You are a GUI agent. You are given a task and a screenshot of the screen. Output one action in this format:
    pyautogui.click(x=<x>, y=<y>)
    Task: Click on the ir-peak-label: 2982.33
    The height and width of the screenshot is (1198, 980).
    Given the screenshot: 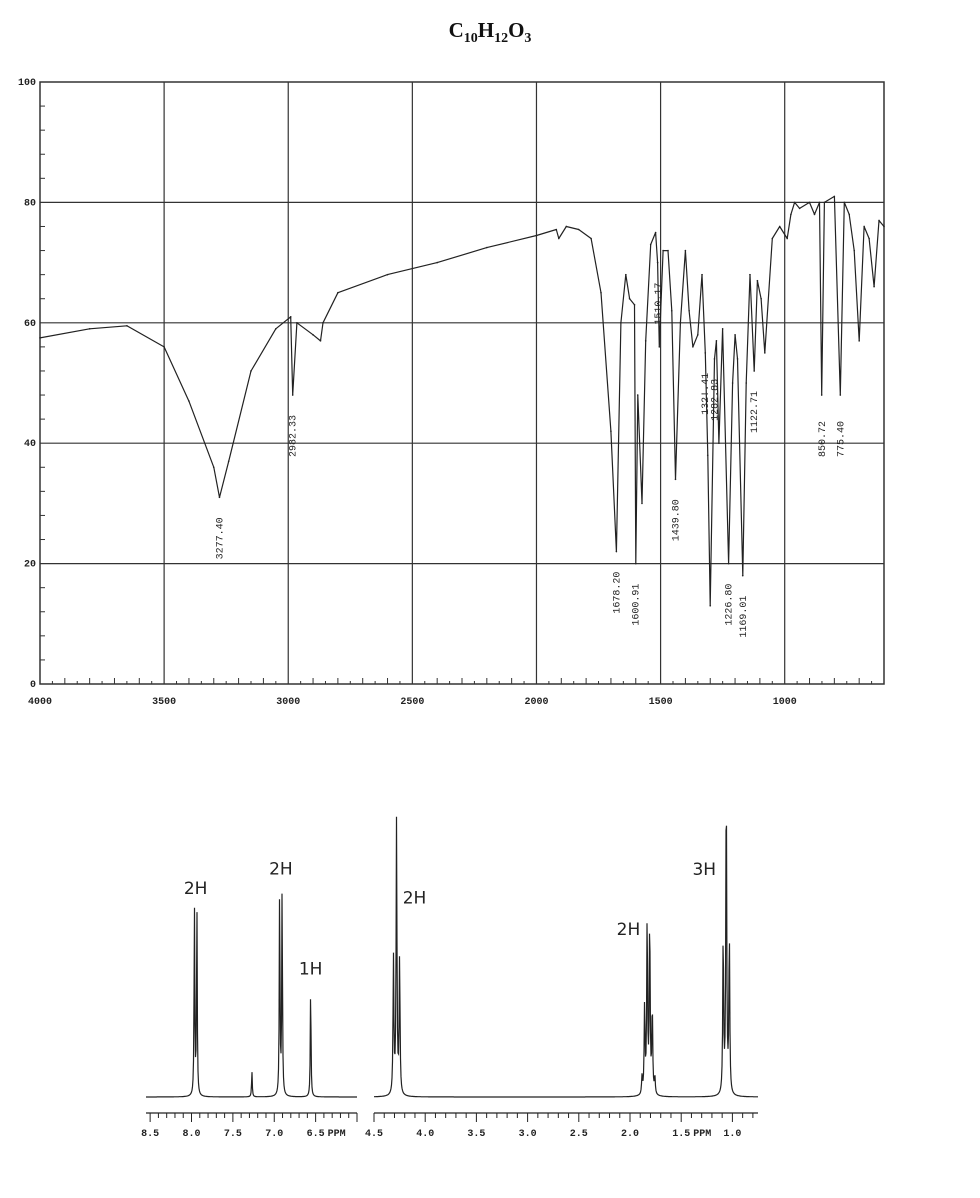 What is the action you would take?
    pyautogui.click(x=294, y=436)
    